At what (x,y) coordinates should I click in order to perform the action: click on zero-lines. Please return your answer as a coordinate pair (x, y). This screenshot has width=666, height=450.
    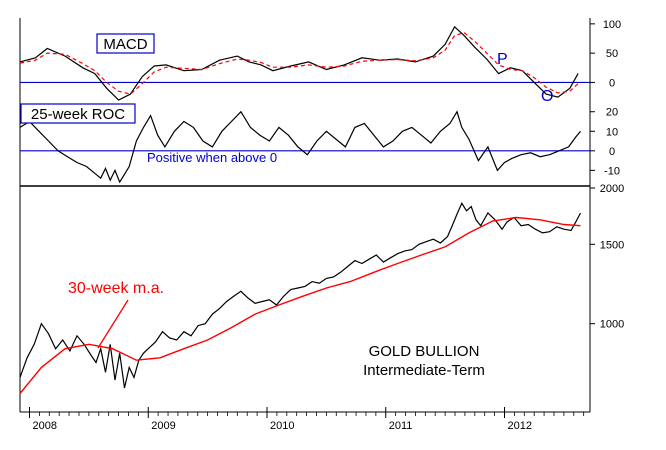
    Looking at the image, I should click on (305, 116).